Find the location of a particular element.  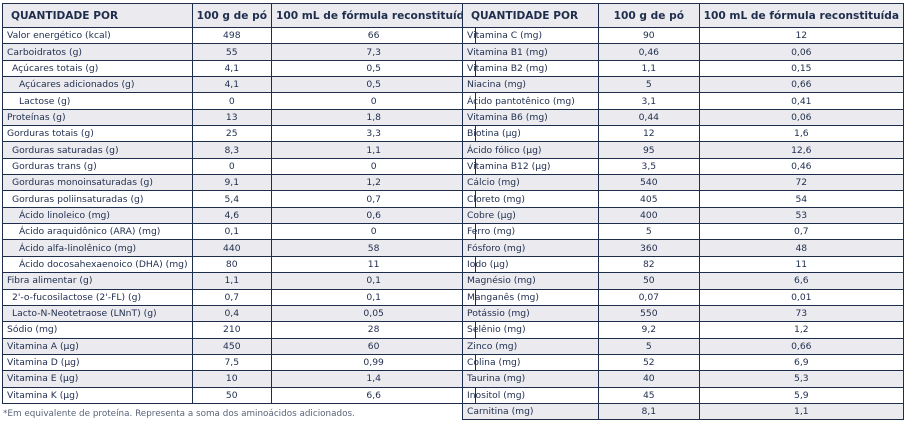

table-row: Valor energético (kcal) 498 66 is located at coordinates (239, 35).